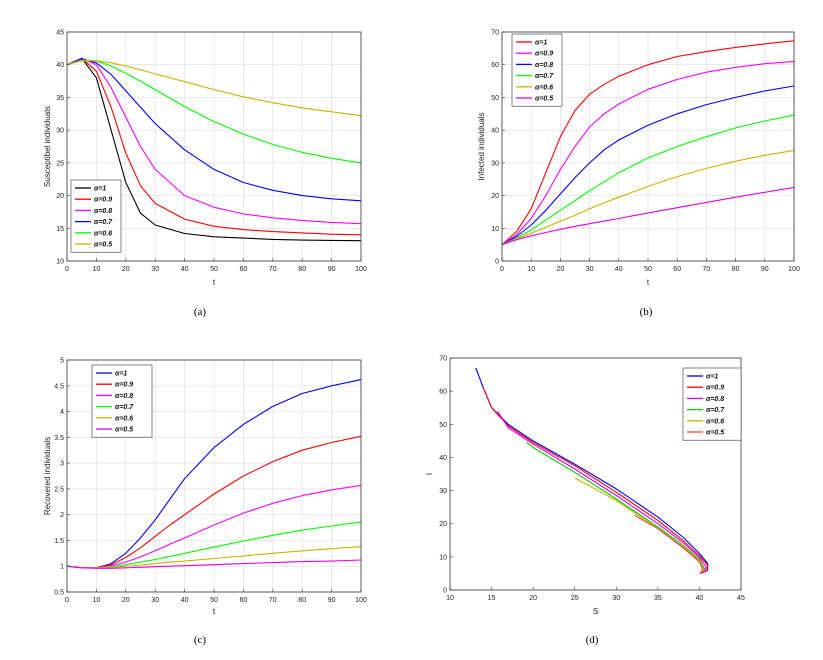 This screenshot has width=823, height=660. I want to click on chart-c-xtick-label-1: 10, so click(97, 600).